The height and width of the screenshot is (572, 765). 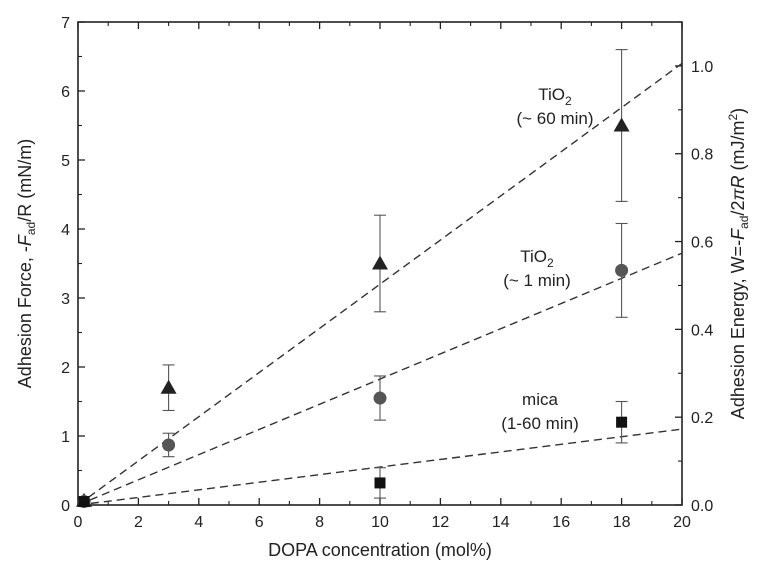 I want to click on annotation-text: mica, so click(x=540, y=399).